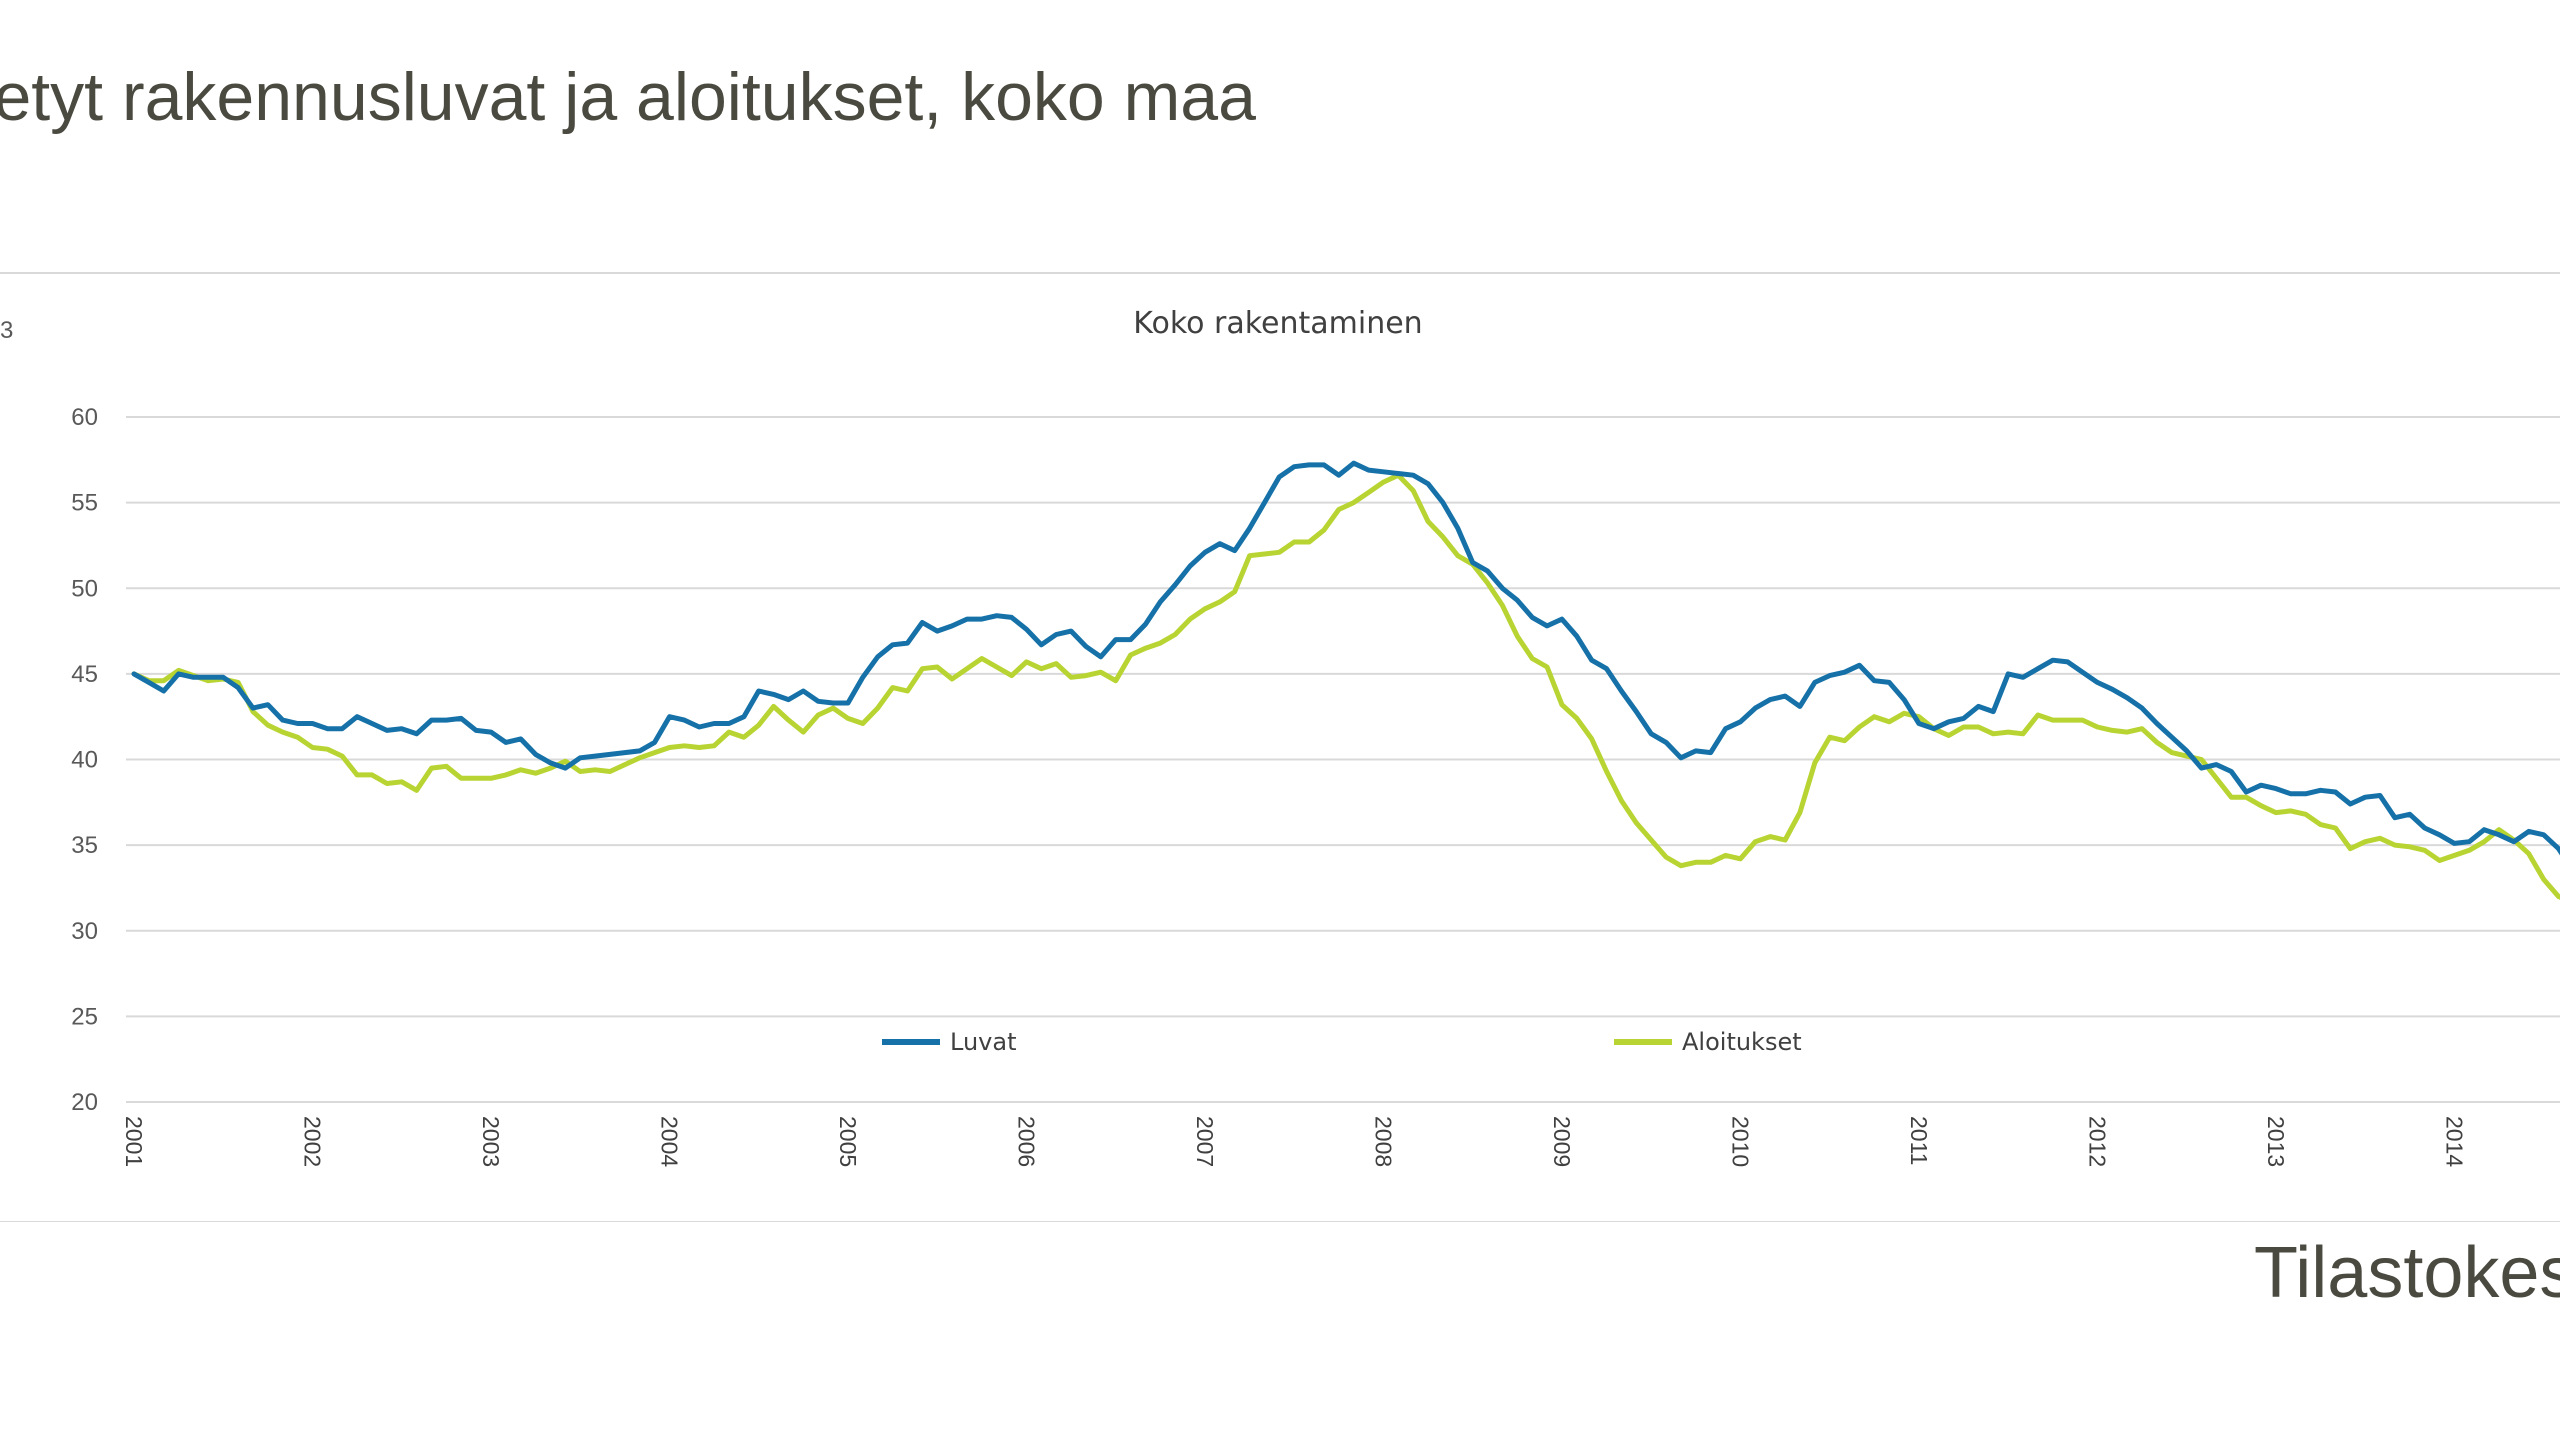 This screenshot has width=2560, height=1440. What do you see at coordinates (670, 1141) in the screenshot?
I see `x-tick-label: 2004` at bounding box center [670, 1141].